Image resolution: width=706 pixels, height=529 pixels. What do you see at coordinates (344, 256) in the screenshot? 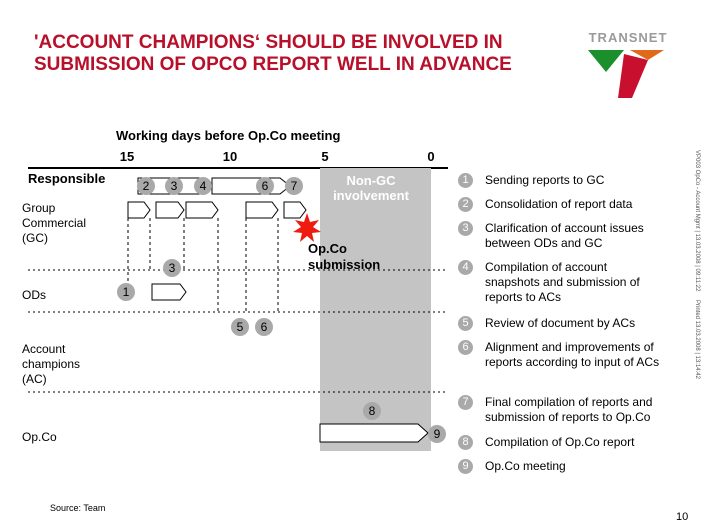
I see `opco-submission-label: Op.Co submission` at bounding box center [344, 256].